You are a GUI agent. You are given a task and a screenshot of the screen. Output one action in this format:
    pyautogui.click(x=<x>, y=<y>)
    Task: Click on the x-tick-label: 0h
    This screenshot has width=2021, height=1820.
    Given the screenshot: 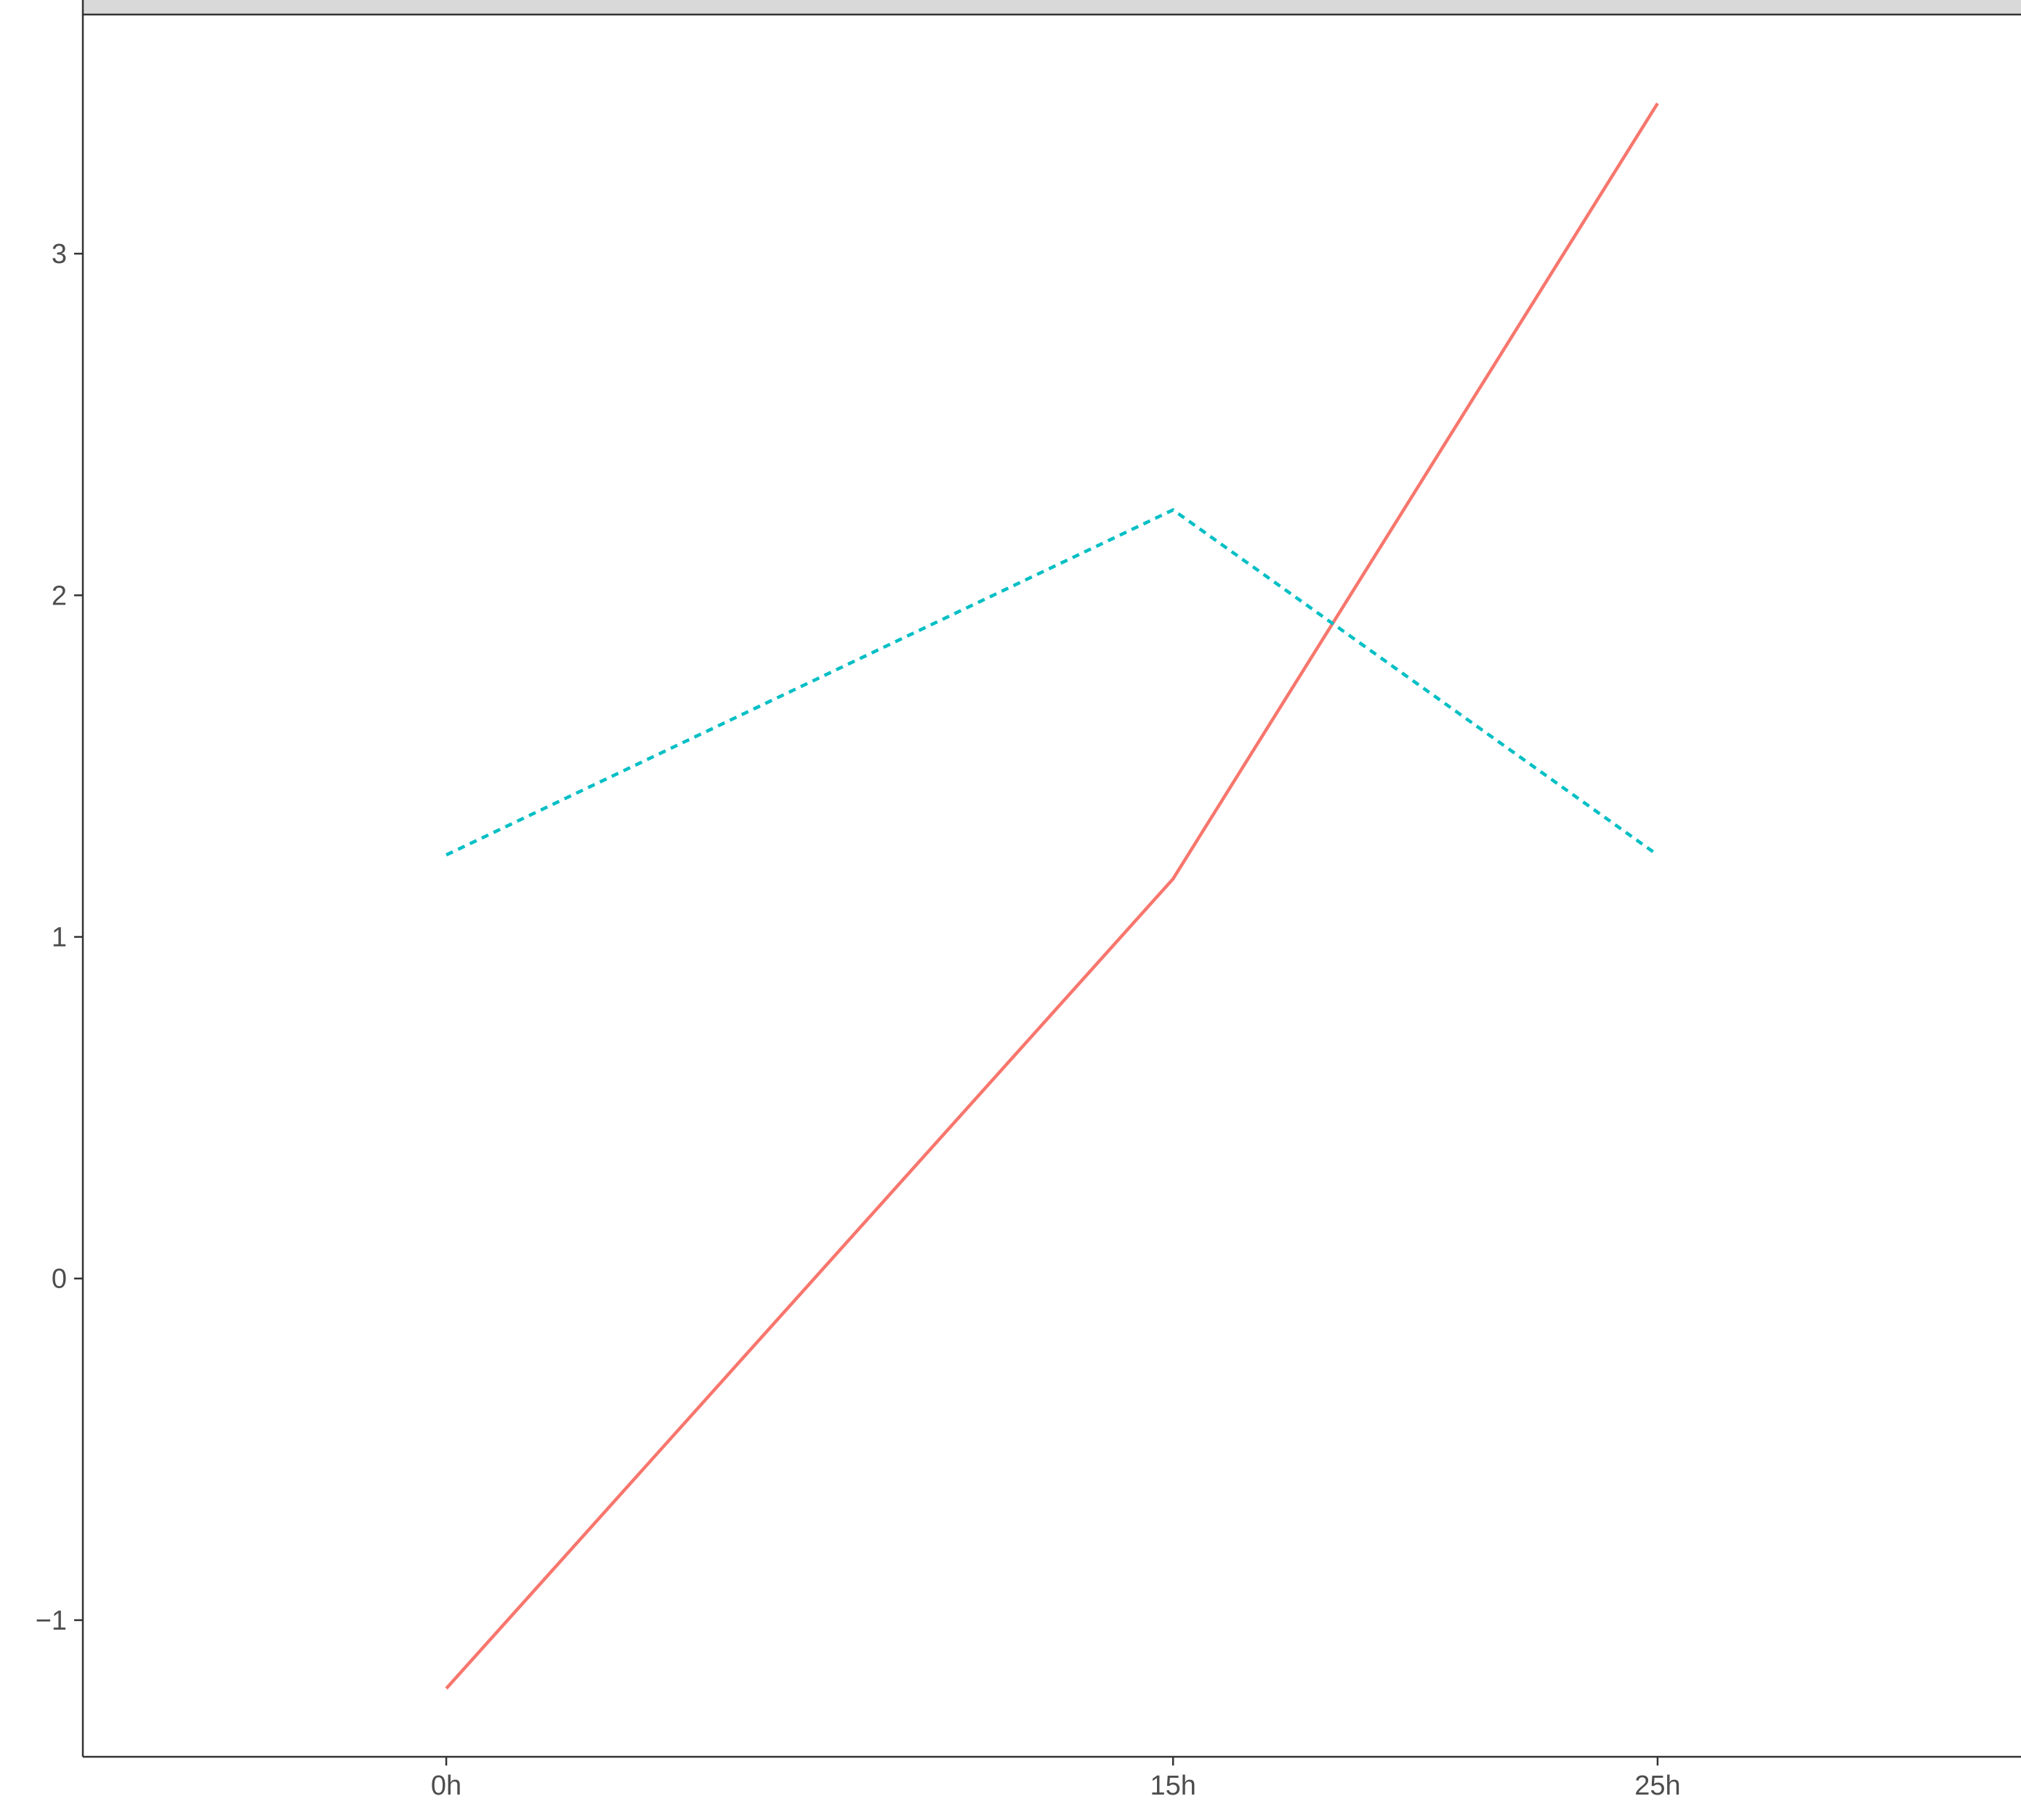 What is the action you would take?
    pyautogui.click(x=446, y=1786)
    